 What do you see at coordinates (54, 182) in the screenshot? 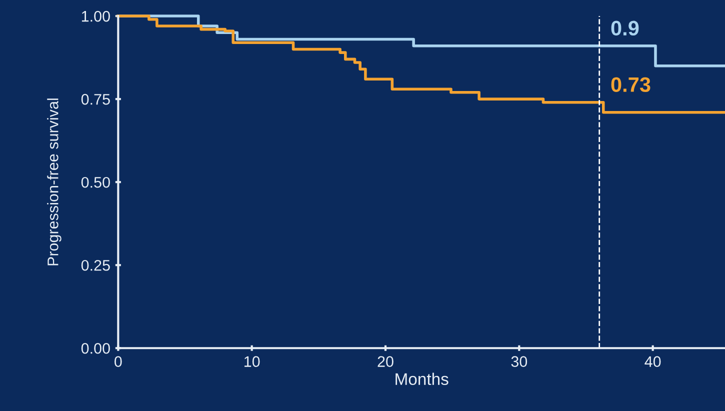
I see `y-axis-title: Progression-free survival` at bounding box center [54, 182].